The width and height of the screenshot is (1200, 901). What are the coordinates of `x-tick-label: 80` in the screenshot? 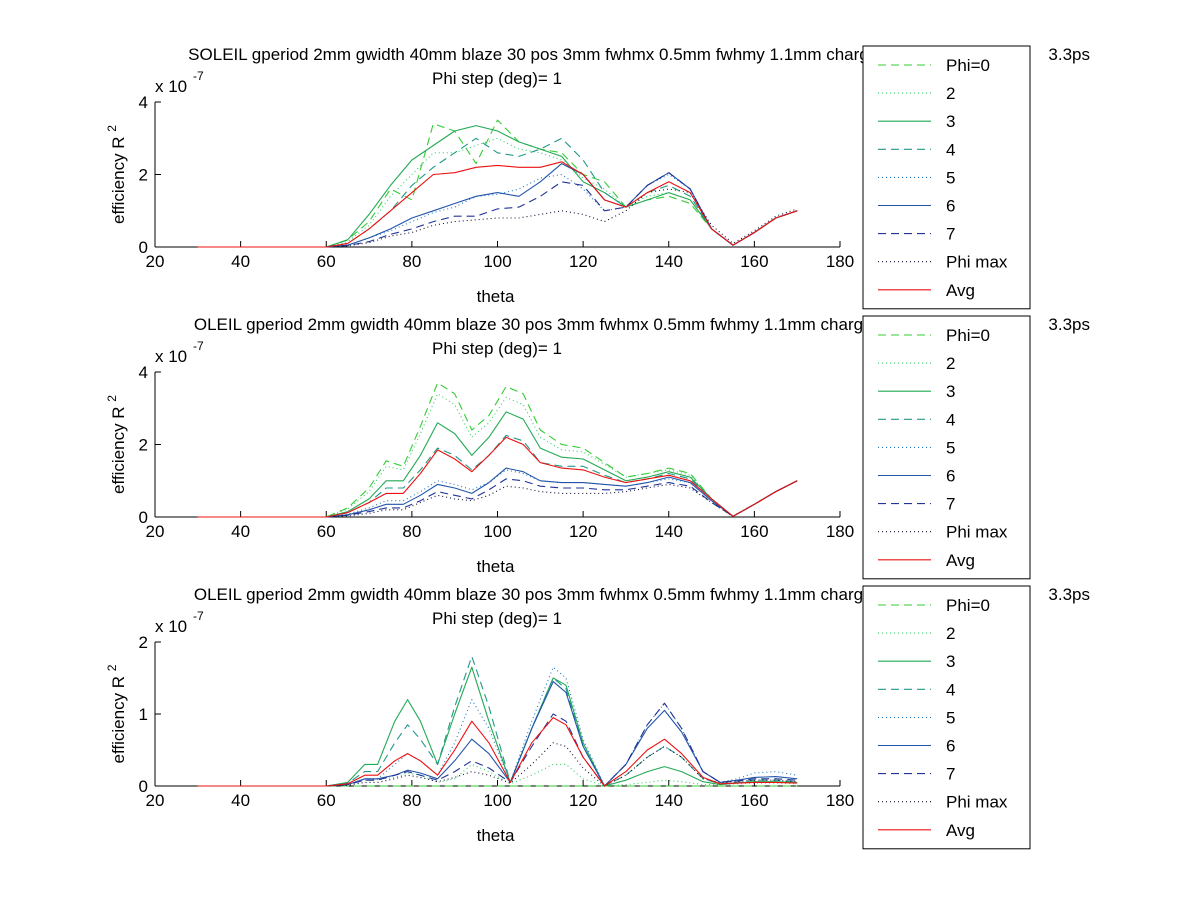 It's located at (411, 261).